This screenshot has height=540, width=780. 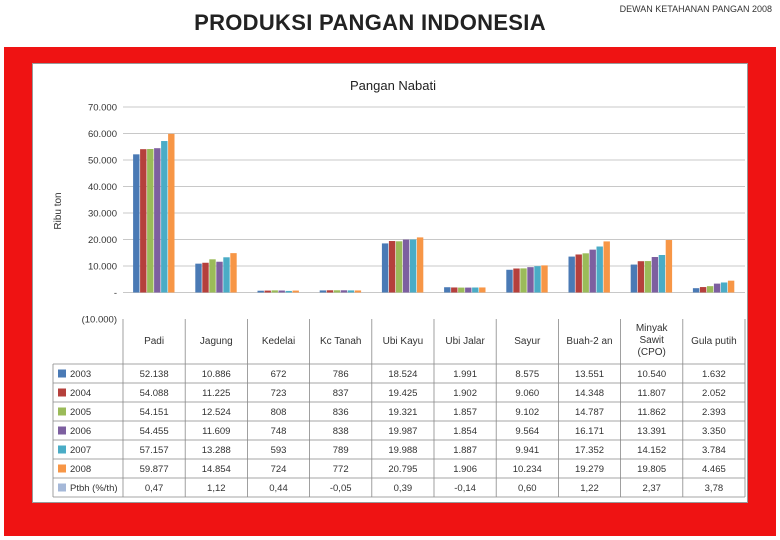 I want to click on data-label: 10.234, so click(x=527, y=469).